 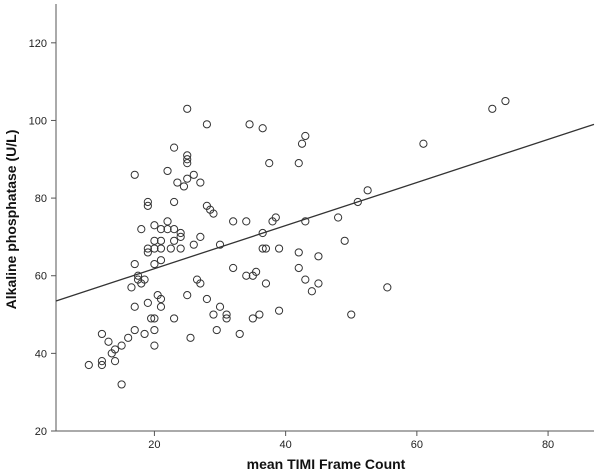 I want to click on x-tick-label: 60, so click(x=417, y=445).